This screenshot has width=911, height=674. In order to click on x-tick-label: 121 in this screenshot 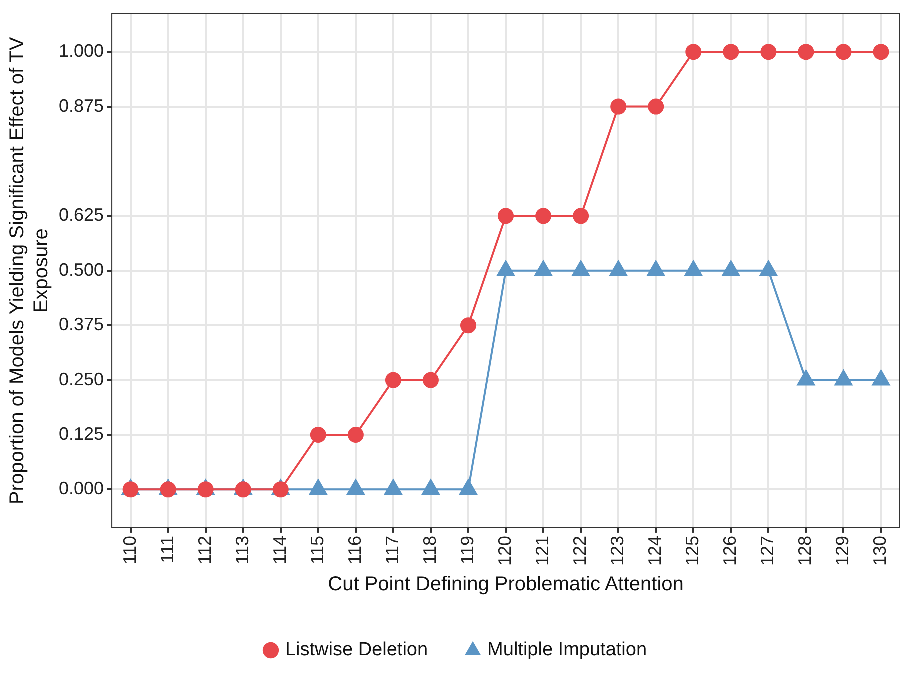, I will do `click(542, 551)`.